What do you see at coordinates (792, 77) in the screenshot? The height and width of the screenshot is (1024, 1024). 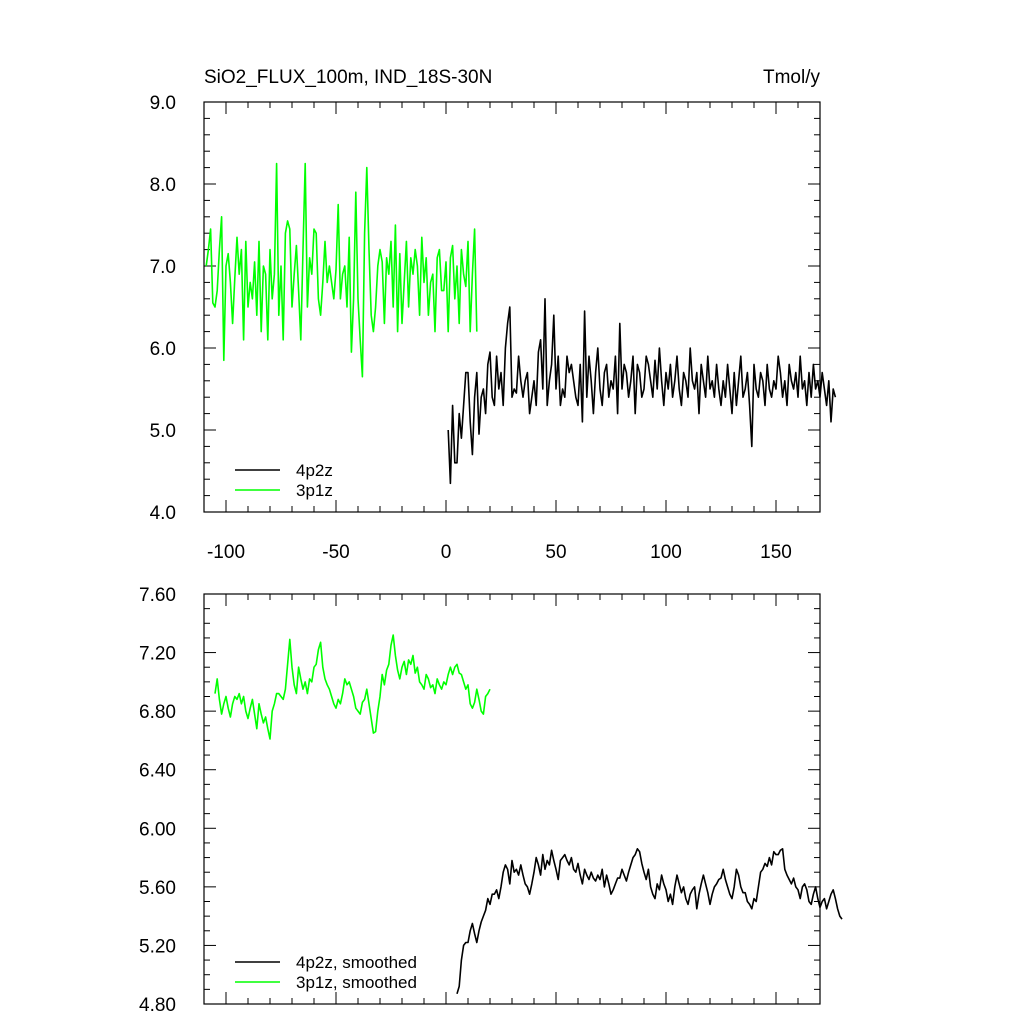 I see `top-panel-units: Tmol/y` at bounding box center [792, 77].